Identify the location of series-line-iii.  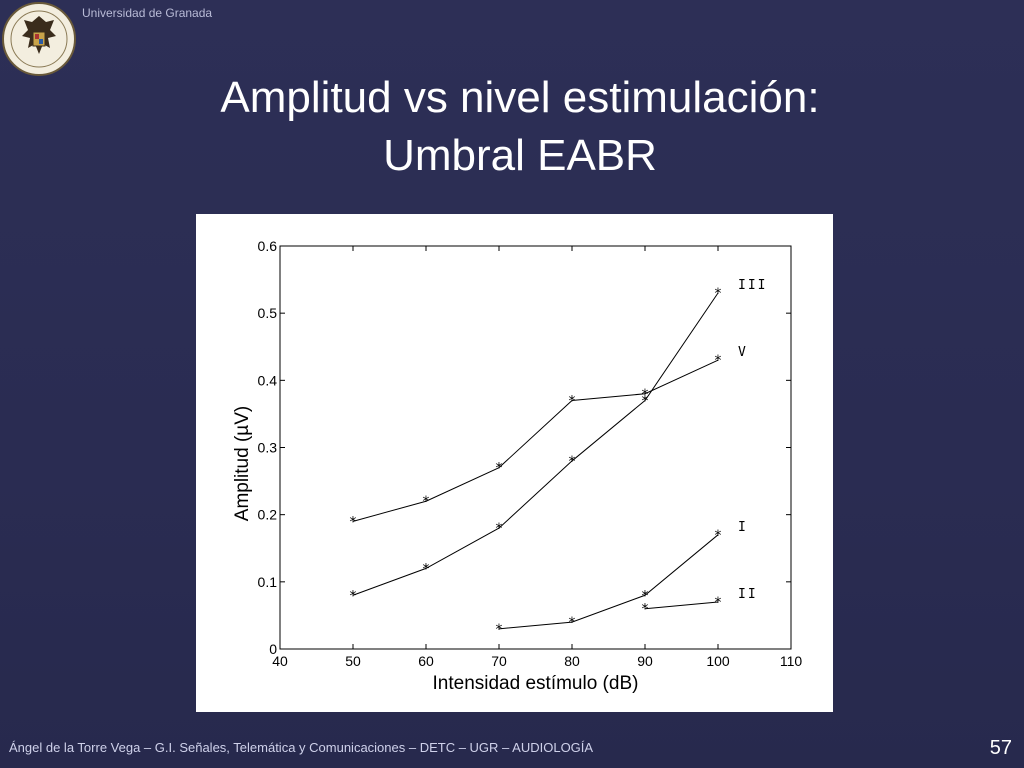
(535, 444).